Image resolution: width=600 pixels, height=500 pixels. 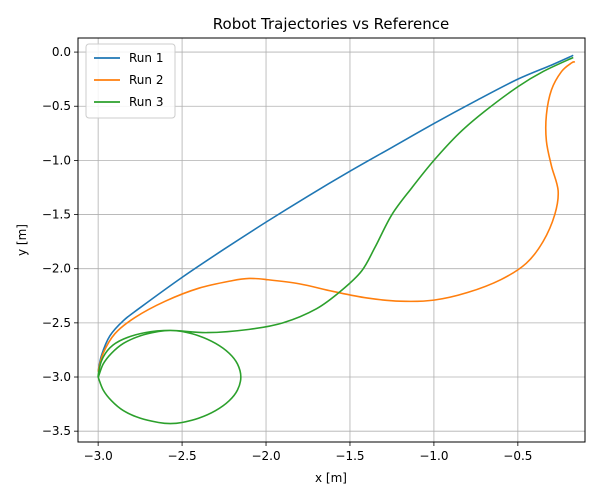 What do you see at coordinates (517, 456) in the screenshot?
I see `x-tick-label: −0.5` at bounding box center [517, 456].